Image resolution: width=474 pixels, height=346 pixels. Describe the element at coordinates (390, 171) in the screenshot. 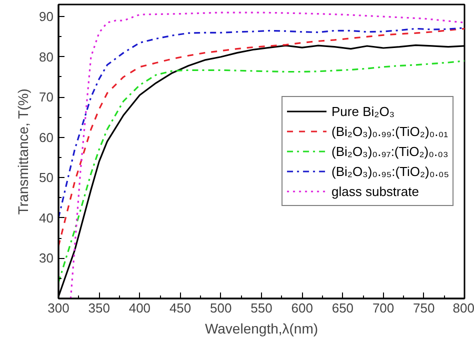

I see `legend-label: (Bi₂O₃)₀.₉₅:(TiO₂)₀.₀₅` at that location.